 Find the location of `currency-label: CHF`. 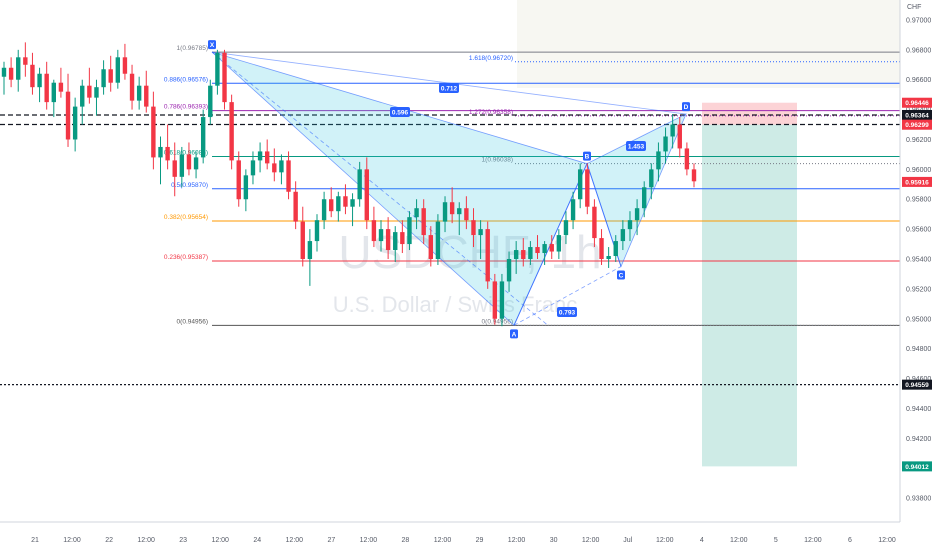

currency-label: CHF is located at coordinates (914, 7).